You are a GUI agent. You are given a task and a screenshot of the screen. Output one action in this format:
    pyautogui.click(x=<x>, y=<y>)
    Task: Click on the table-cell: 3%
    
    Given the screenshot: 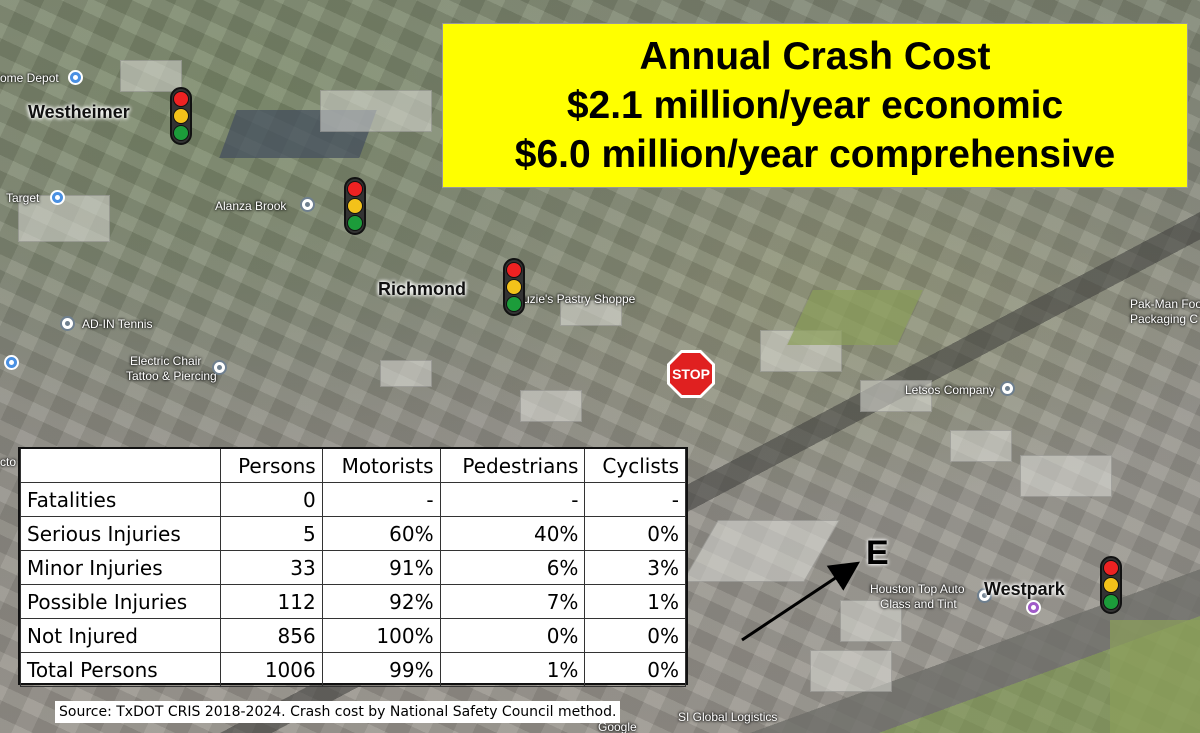 What is the action you would take?
    pyautogui.click(x=635, y=567)
    